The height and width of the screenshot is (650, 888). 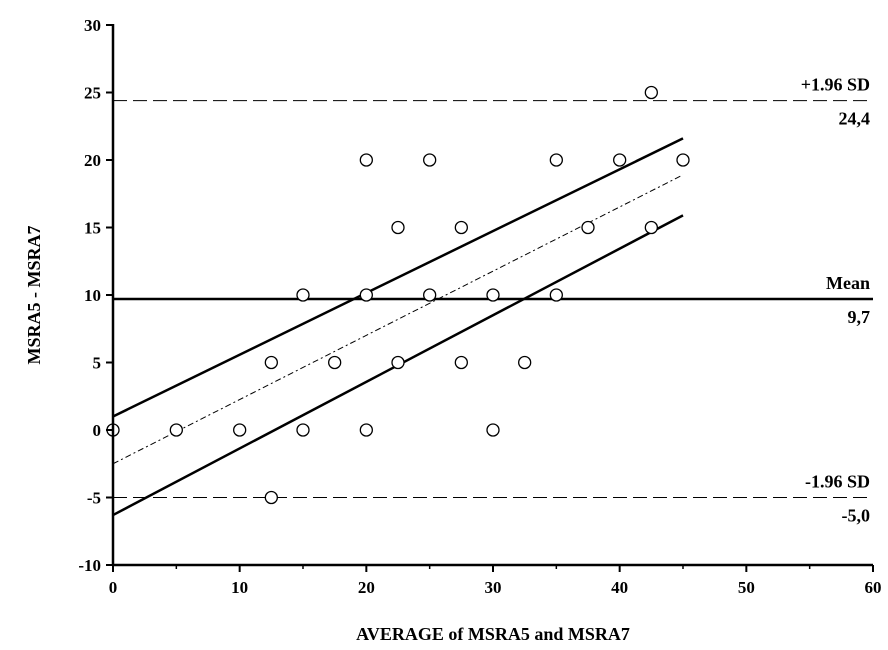 What do you see at coordinates (92, 93) in the screenshot?
I see `y-tick-label: 25` at bounding box center [92, 93].